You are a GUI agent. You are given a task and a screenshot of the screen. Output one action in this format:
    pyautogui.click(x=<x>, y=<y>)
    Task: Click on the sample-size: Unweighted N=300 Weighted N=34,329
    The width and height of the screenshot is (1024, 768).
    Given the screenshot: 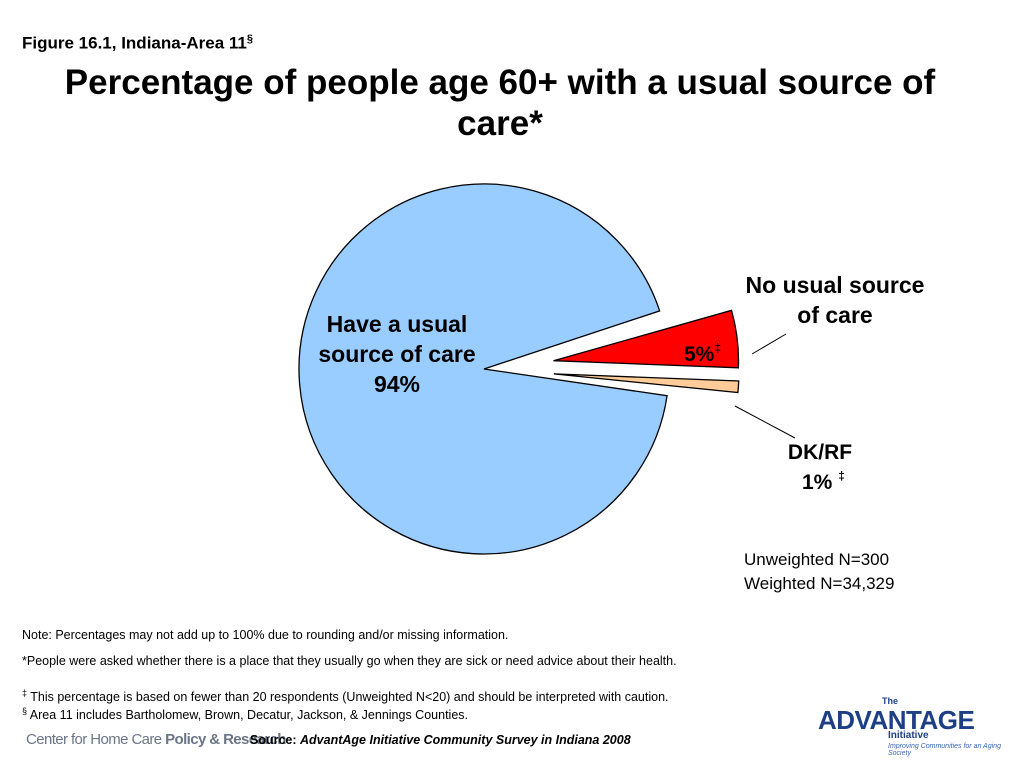 What is the action you would take?
    pyautogui.click(x=819, y=572)
    